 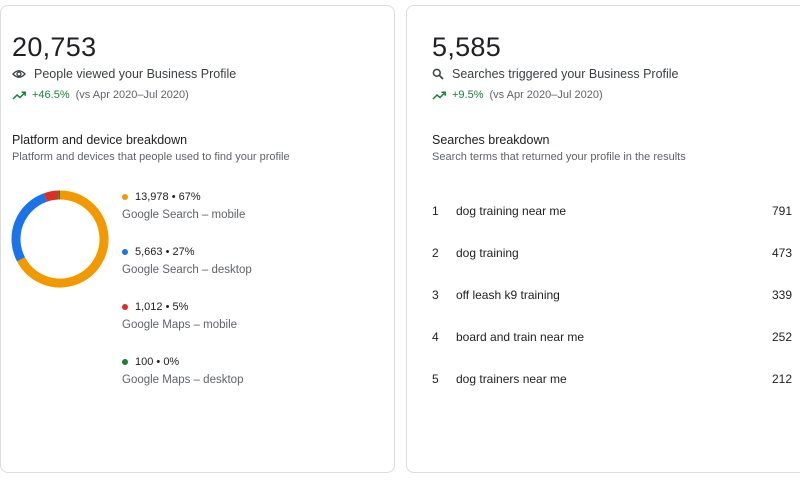 What do you see at coordinates (125, 362) in the screenshot?
I see `legend-dot-maps-desktop` at bounding box center [125, 362].